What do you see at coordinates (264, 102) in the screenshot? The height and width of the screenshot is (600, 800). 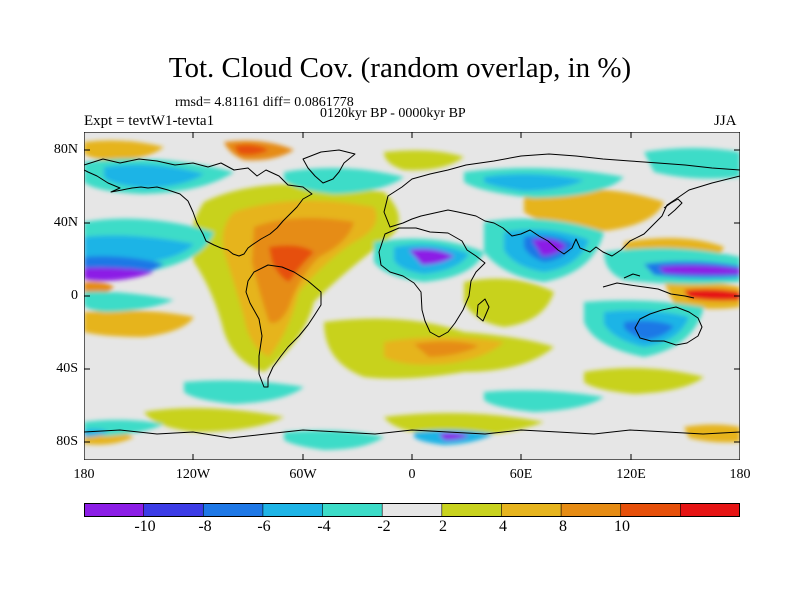 I see `stats-line: rmsd= 4.81161 diff= 0.0861778` at bounding box center [264, 102].